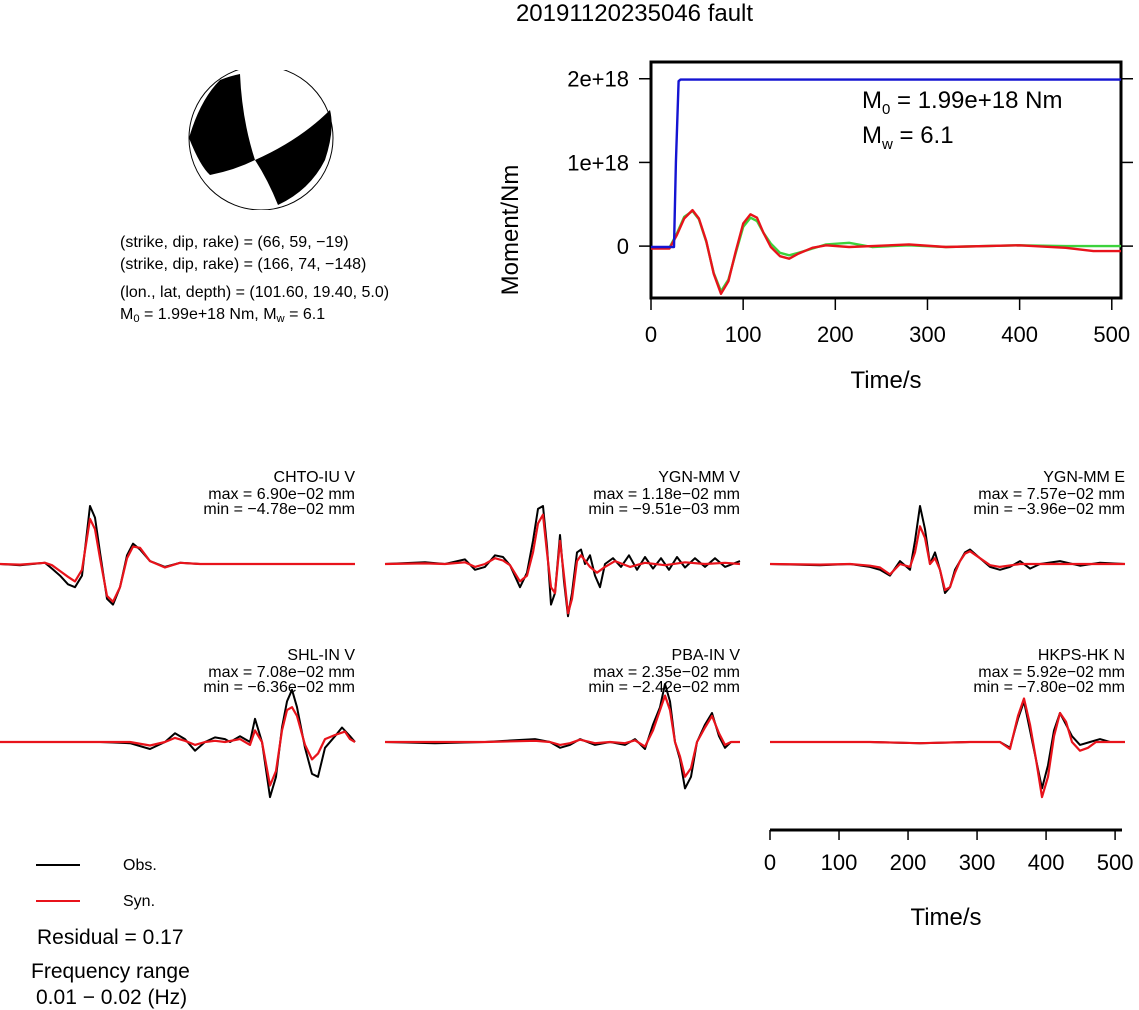 The height and width of the screenshot is (1010, 1139). I want to click on trace-station-label: PBA-IN V, so click(706, 655).